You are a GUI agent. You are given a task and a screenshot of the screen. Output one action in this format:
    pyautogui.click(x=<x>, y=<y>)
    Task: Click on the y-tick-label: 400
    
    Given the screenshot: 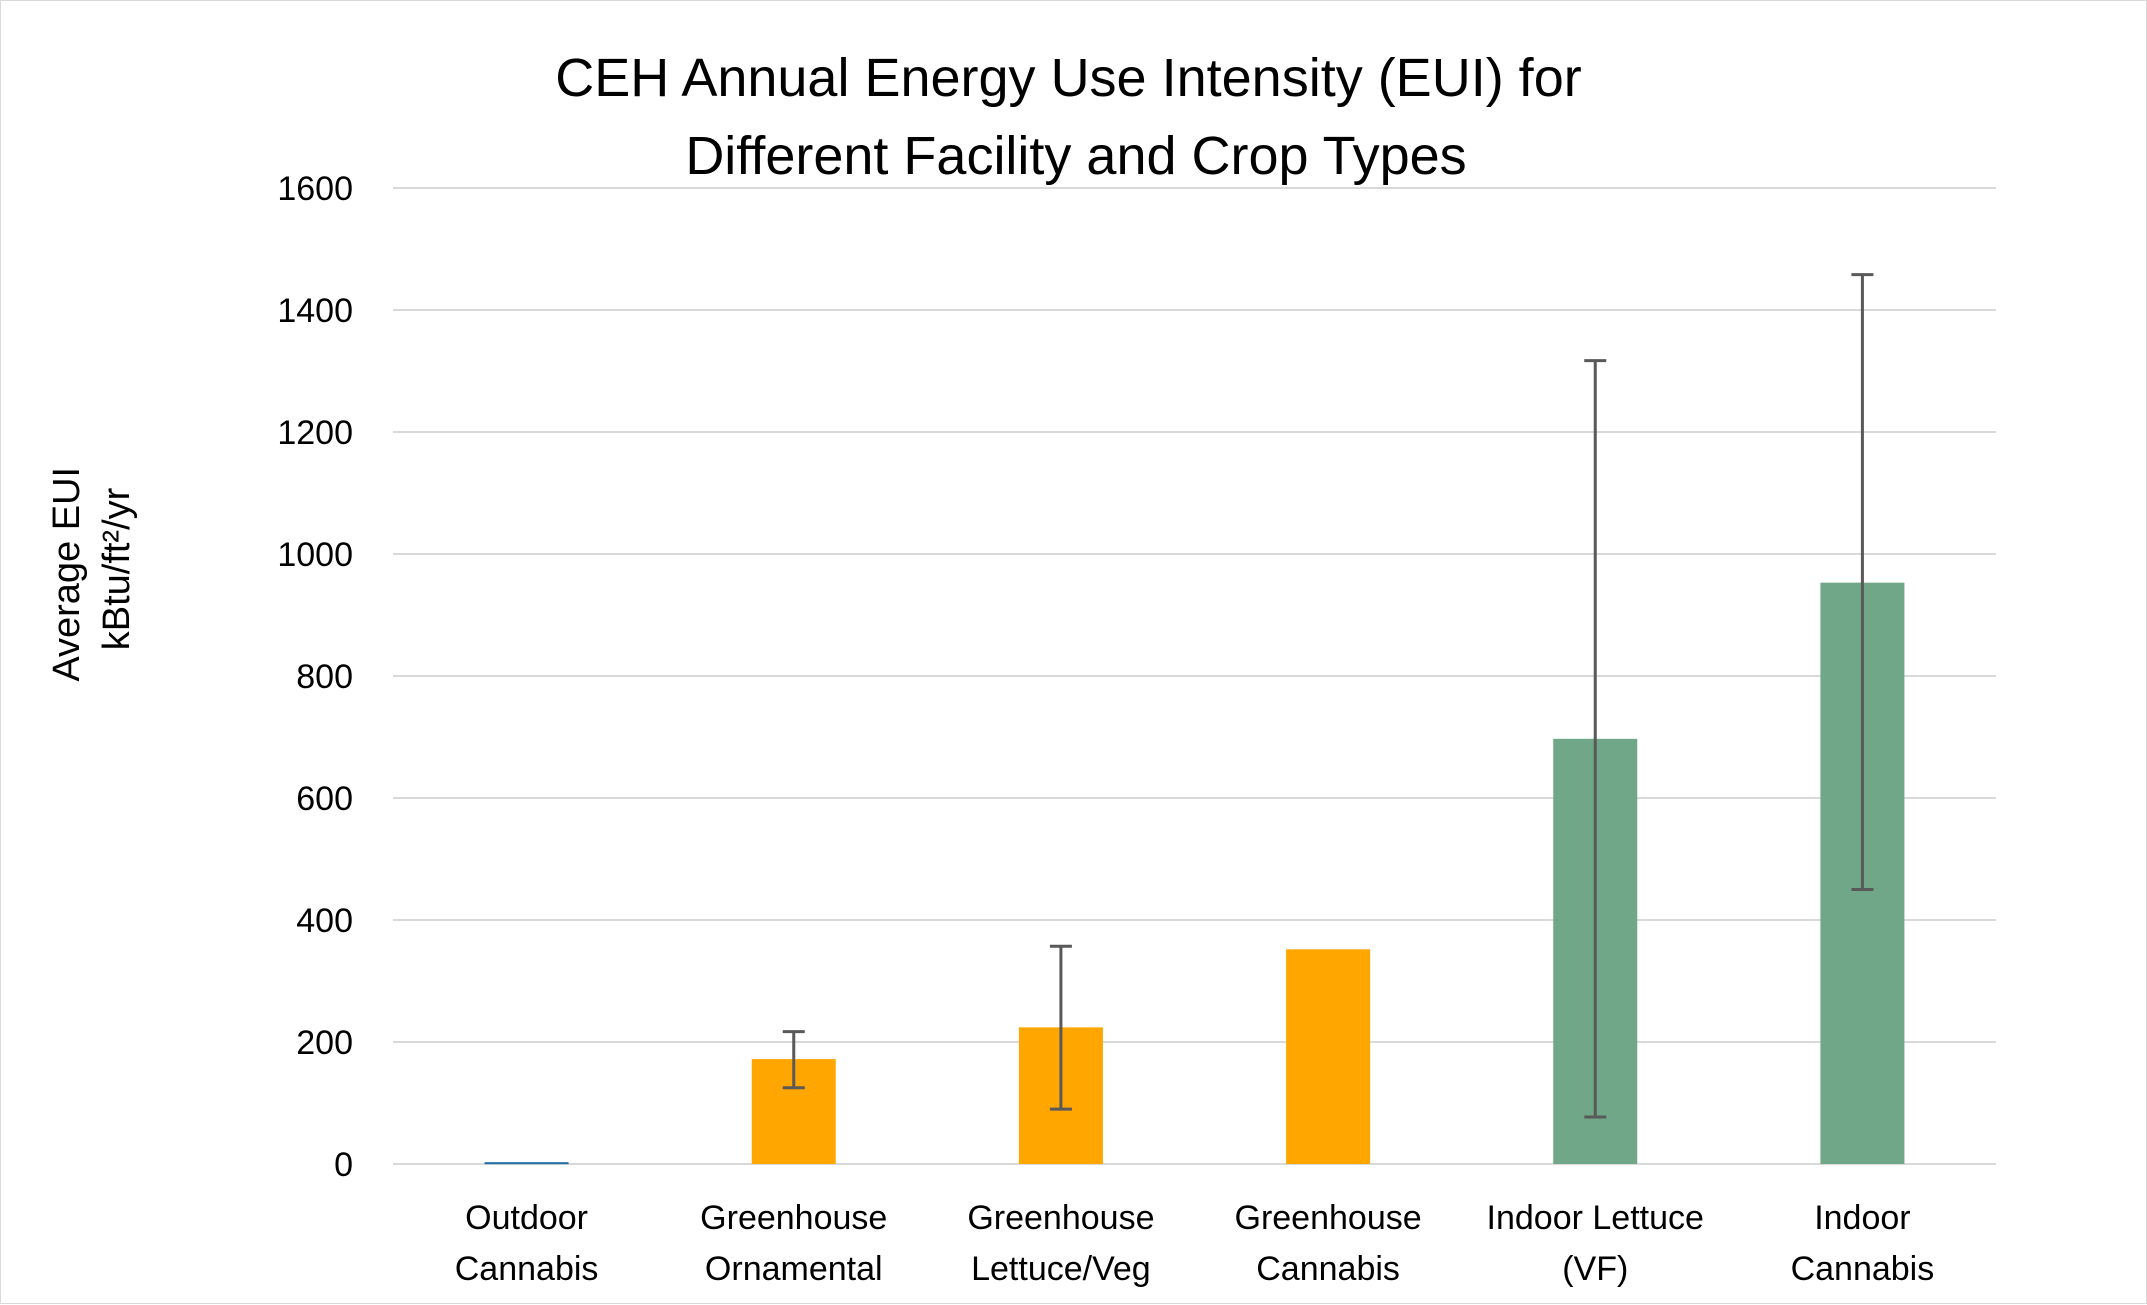 What is the action you would take?
    pyautogui.click(x=324, y=921)
    